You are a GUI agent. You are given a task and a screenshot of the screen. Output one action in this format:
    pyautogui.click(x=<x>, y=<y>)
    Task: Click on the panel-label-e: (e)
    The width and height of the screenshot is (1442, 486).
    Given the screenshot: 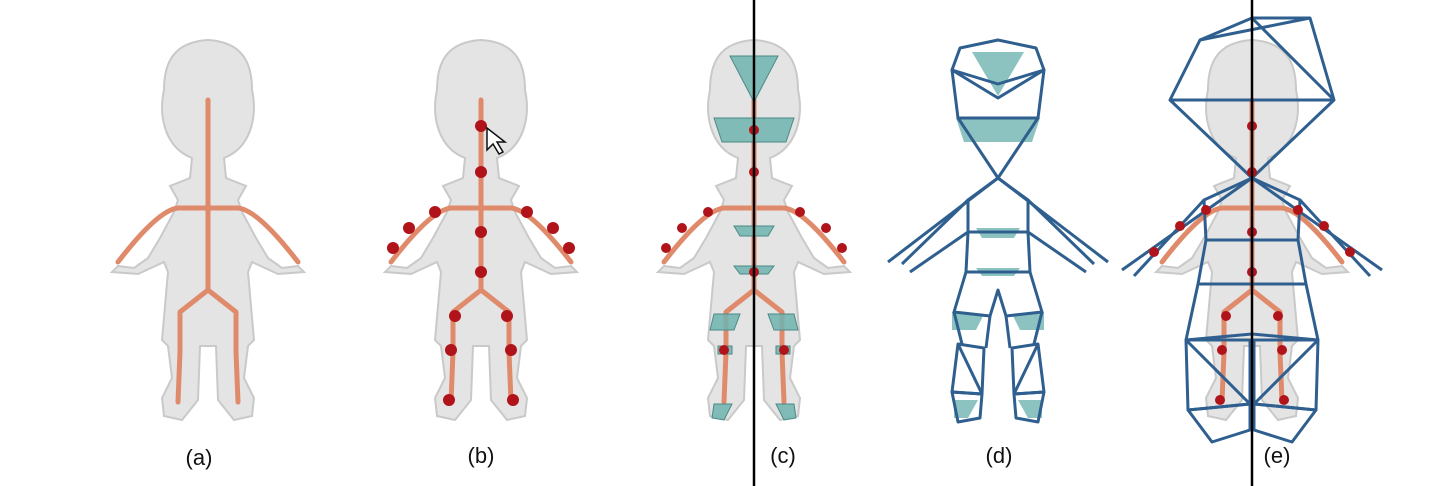 What is the action you would take?
    pyautogui.click(x=1277, y=455)
    